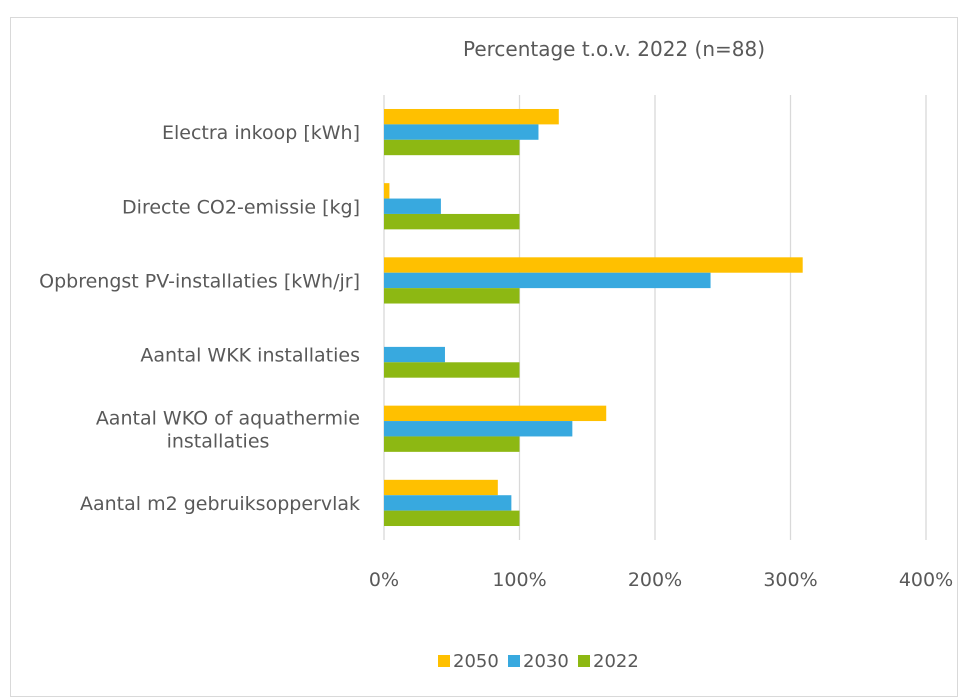 The height and width of the screenshot is (700, 962). I want to click on legend-swatch-2022, so click(584, 661).